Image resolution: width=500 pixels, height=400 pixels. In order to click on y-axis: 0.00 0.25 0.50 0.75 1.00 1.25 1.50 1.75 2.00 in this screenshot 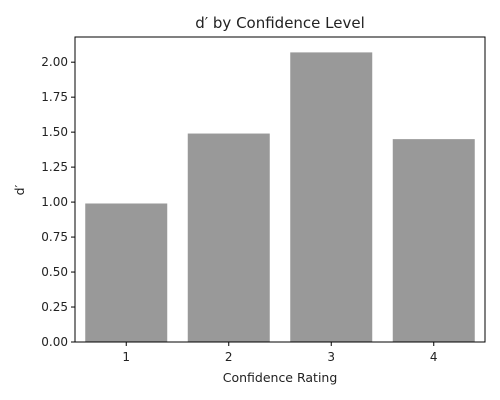, I will do `click(58, 202)`.